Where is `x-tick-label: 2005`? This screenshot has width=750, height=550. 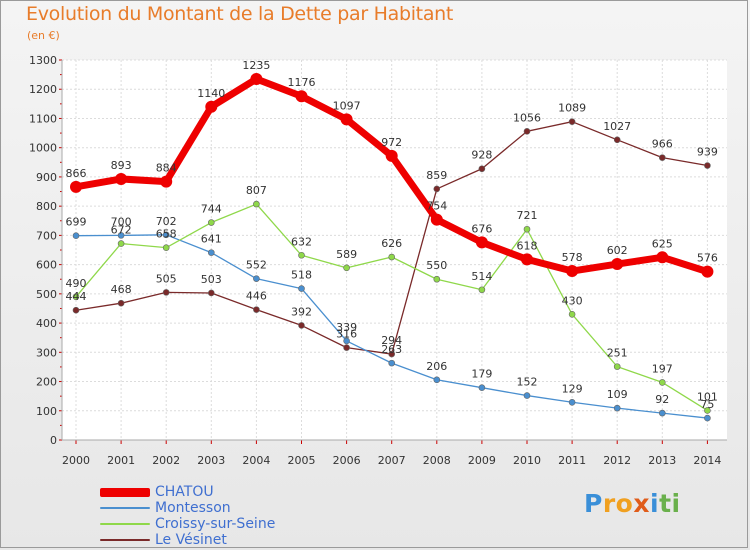
x-tick-label: 2005 is located at coordinates (302, 460).